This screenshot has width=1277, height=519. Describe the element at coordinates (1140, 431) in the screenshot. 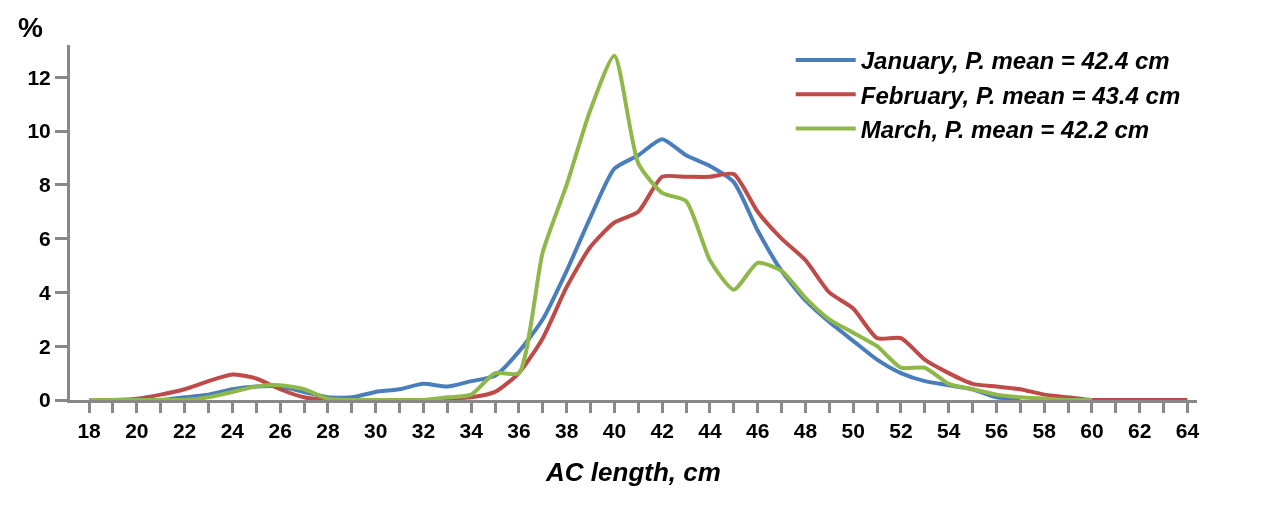

I see `x-tick-label: 62` at that location.